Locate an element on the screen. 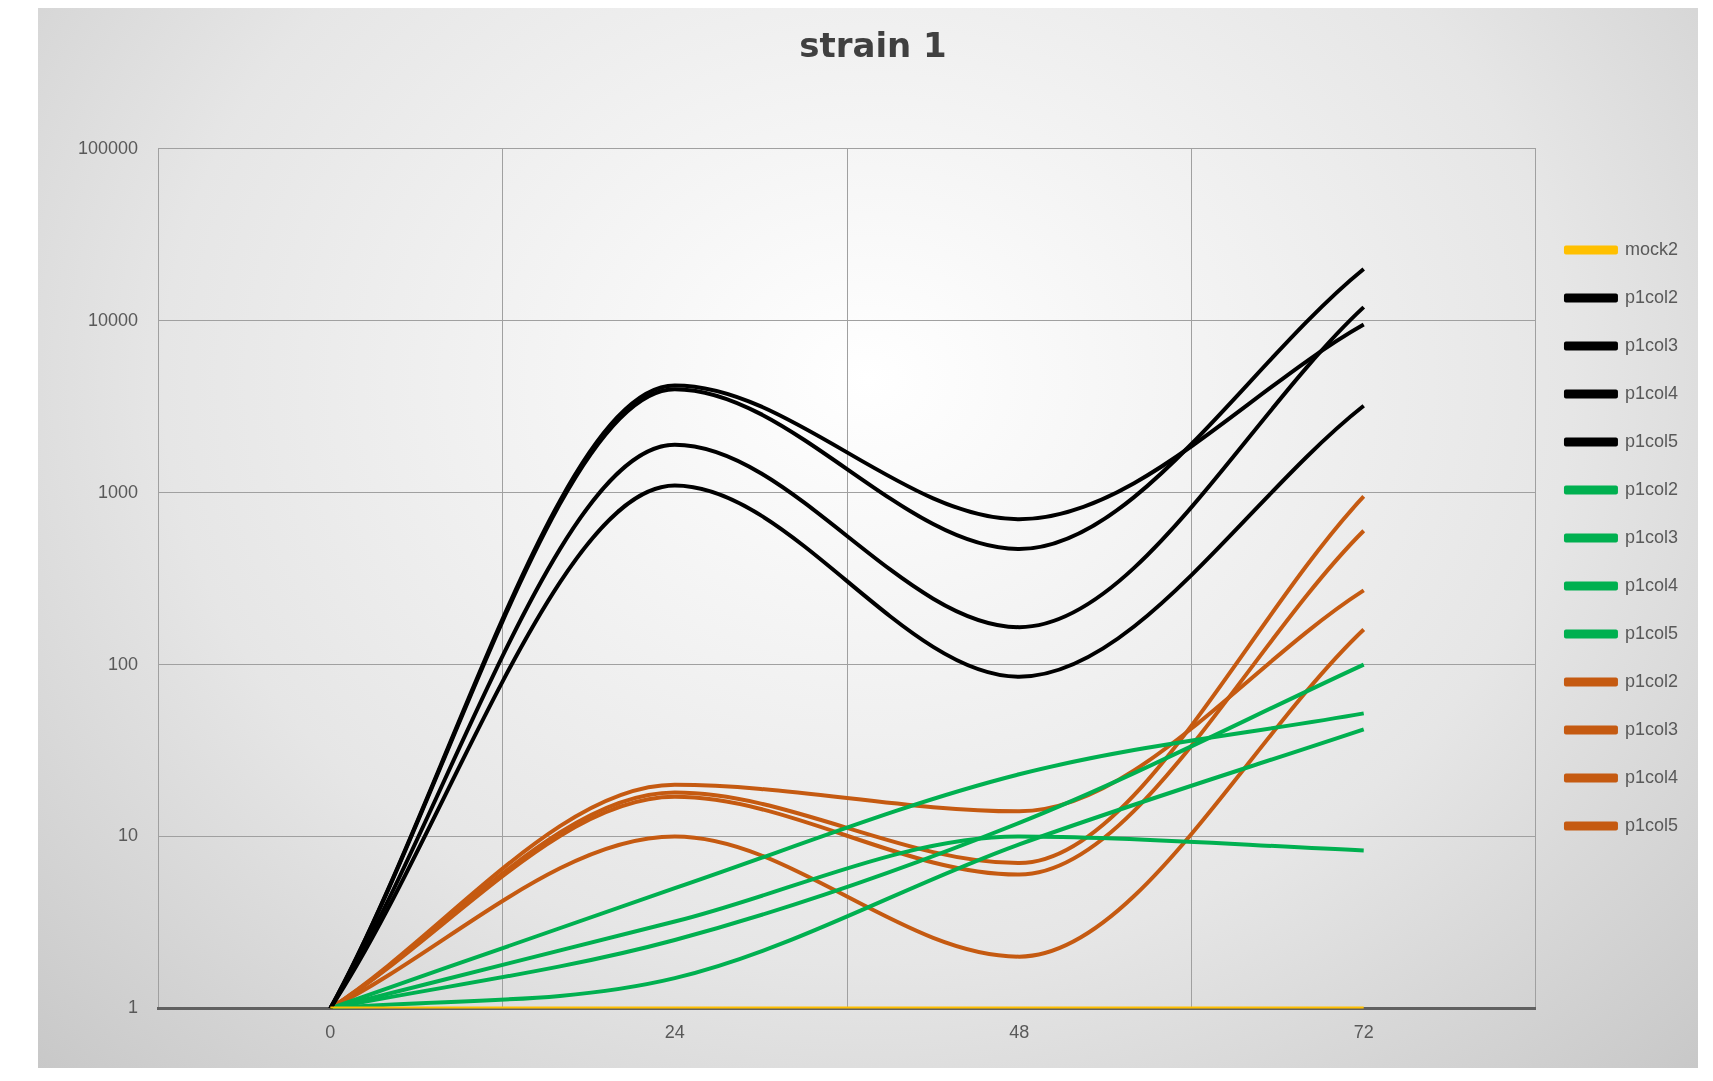  chart-title: strain 1 is located at coordinates (873, 45).